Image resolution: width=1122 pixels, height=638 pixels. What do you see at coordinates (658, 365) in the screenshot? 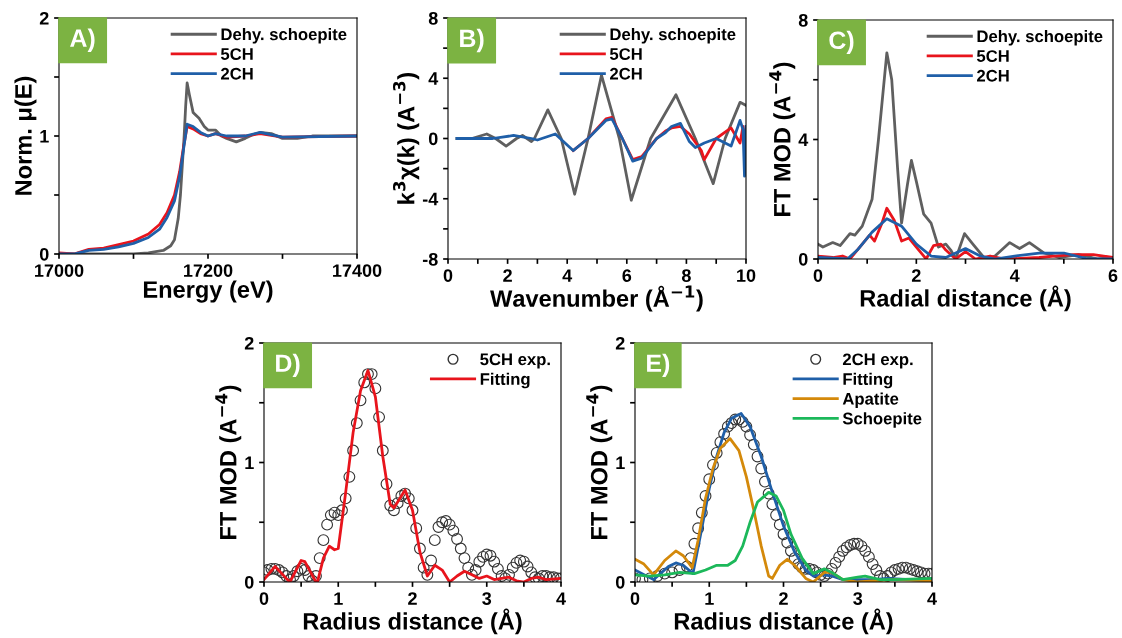
I see `annotation: E)` at bounding box center [658, 365].